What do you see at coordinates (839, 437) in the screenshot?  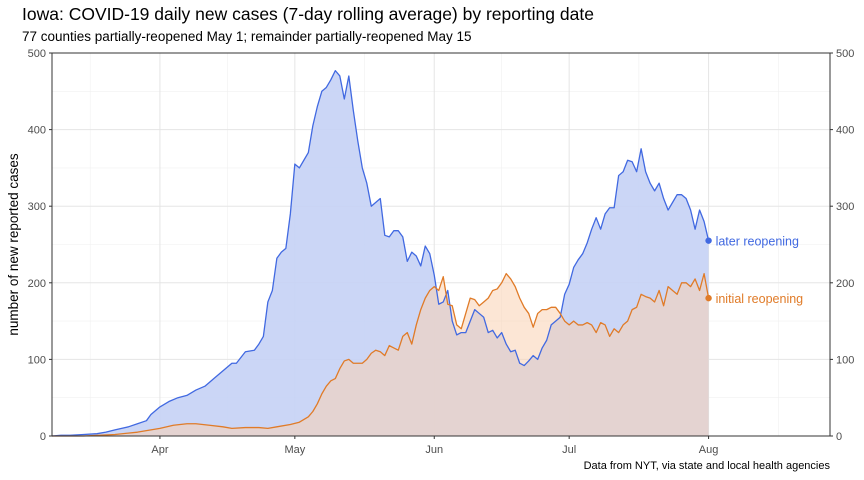 I see `y-tick-label-right: 0` at bounding box center [839, 437].